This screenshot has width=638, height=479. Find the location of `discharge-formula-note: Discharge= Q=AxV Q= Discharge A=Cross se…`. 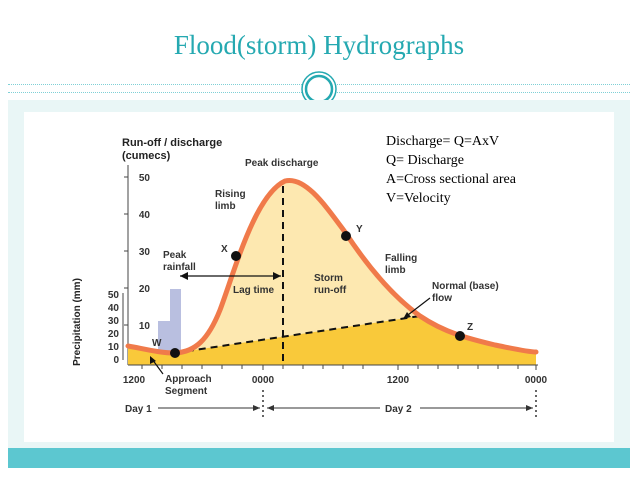

discharge-formula-note: Discharge= Q=AxV Q= Discharge A=Cross se… is located at coordinates (451, 170).